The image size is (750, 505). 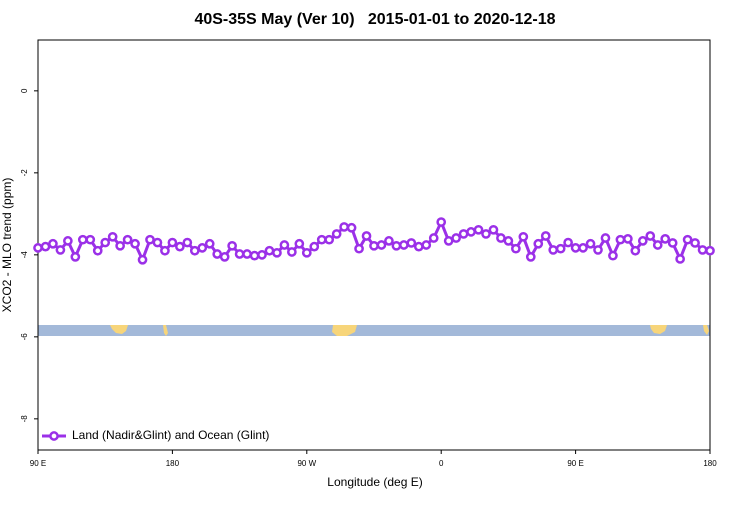 What do you see at coordinates (24, 419) in the screenshot?
I see `y-tick-label: -8` at bounding box center [24, 419].